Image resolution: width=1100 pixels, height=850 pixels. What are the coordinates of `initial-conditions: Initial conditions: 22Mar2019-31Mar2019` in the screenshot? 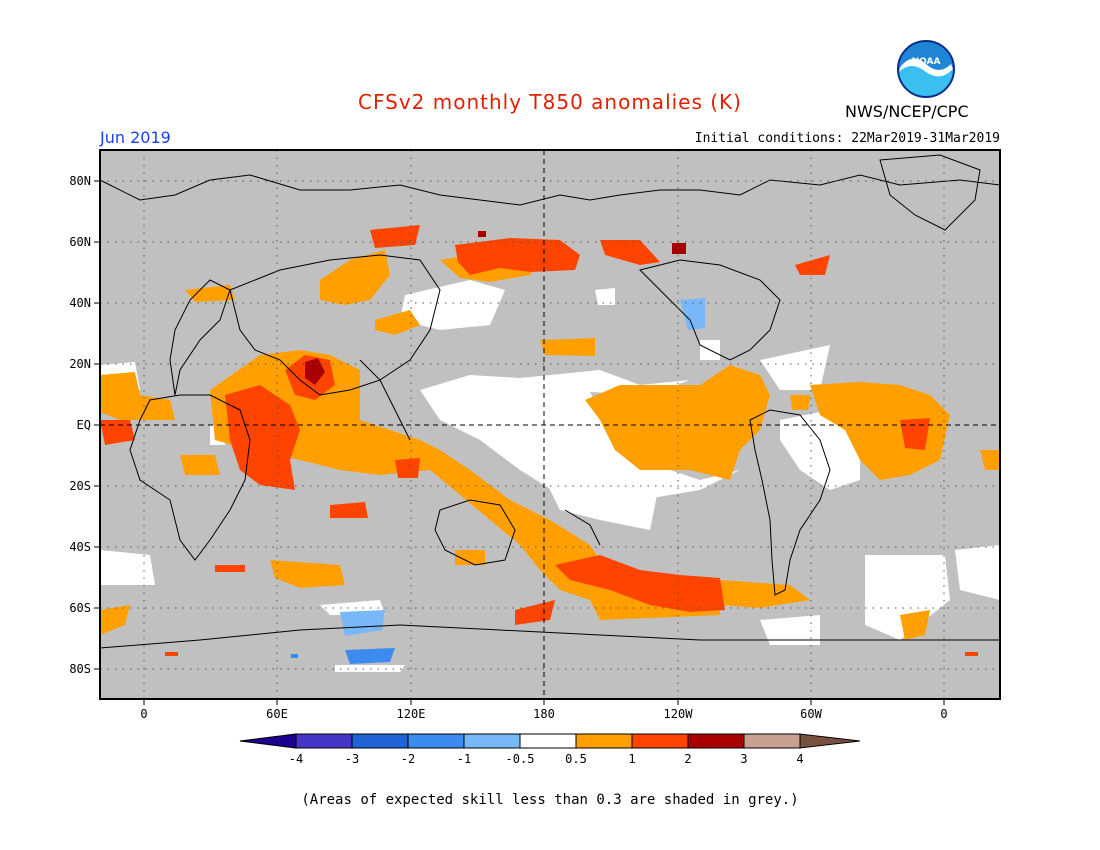 It's located at (847, 138).